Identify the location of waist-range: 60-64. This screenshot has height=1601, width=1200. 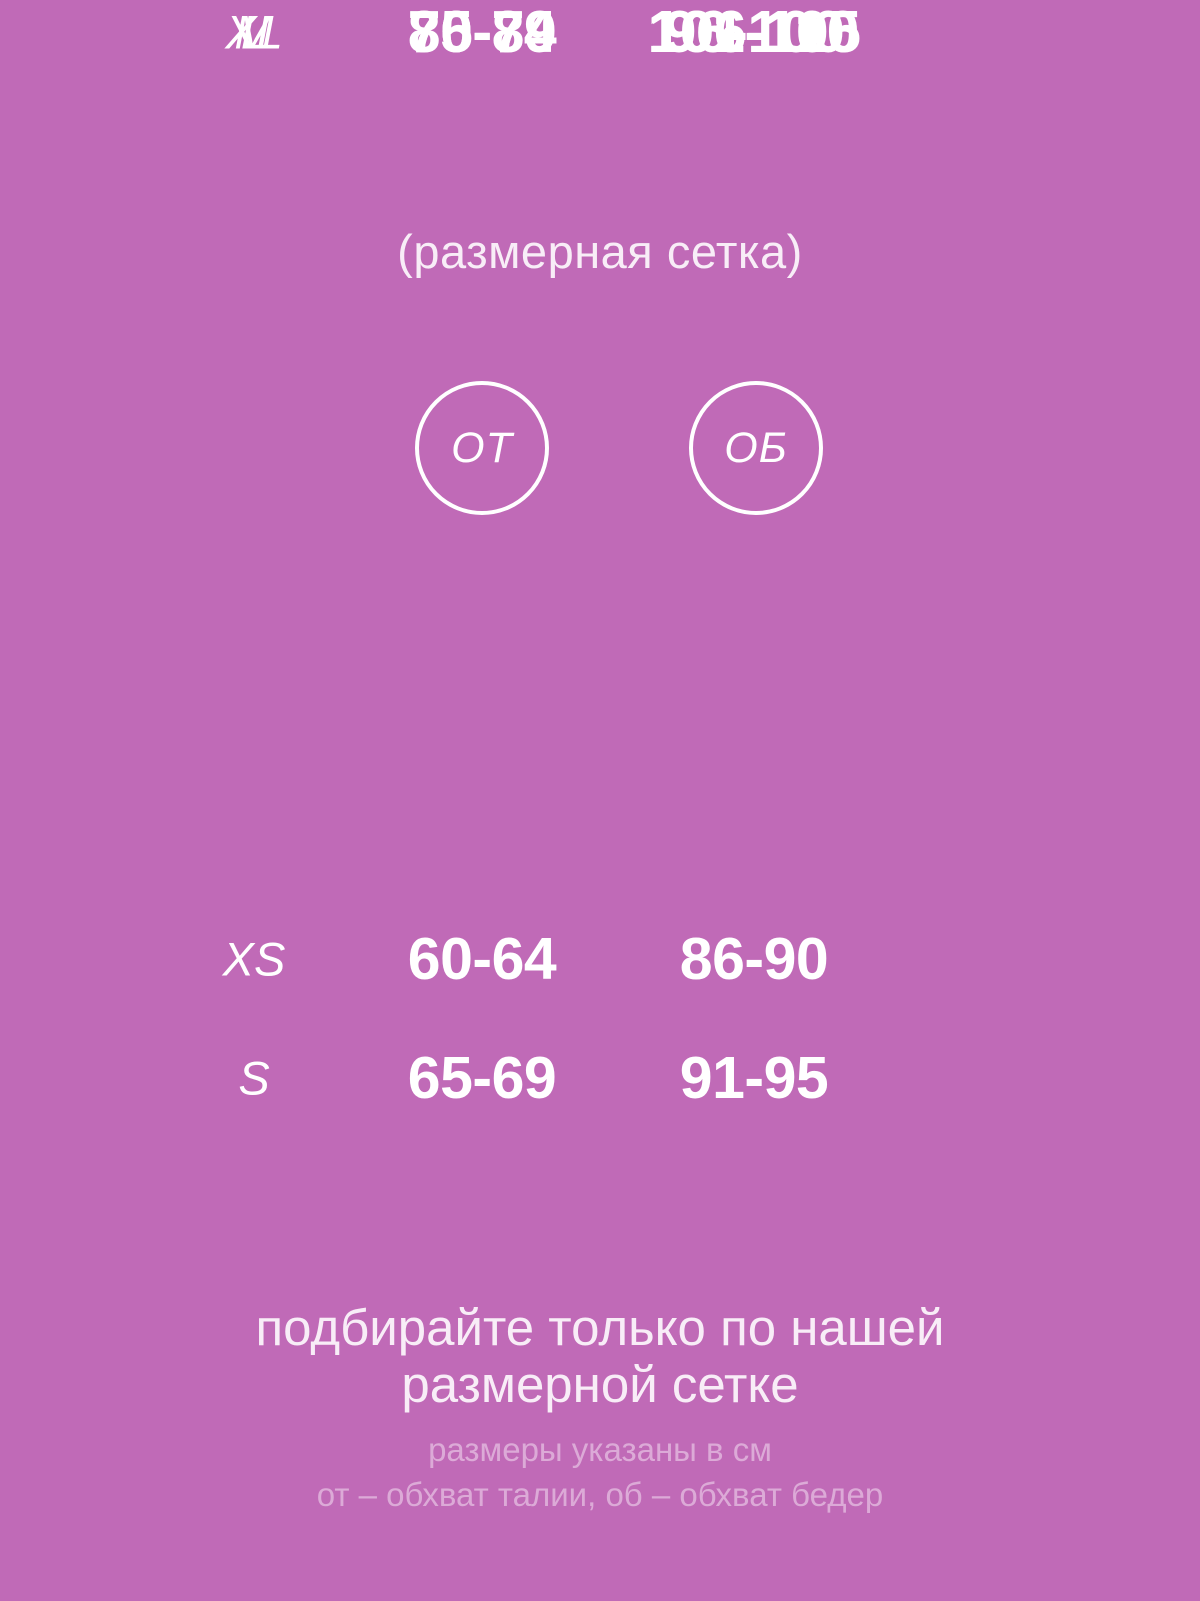
(482, 959).